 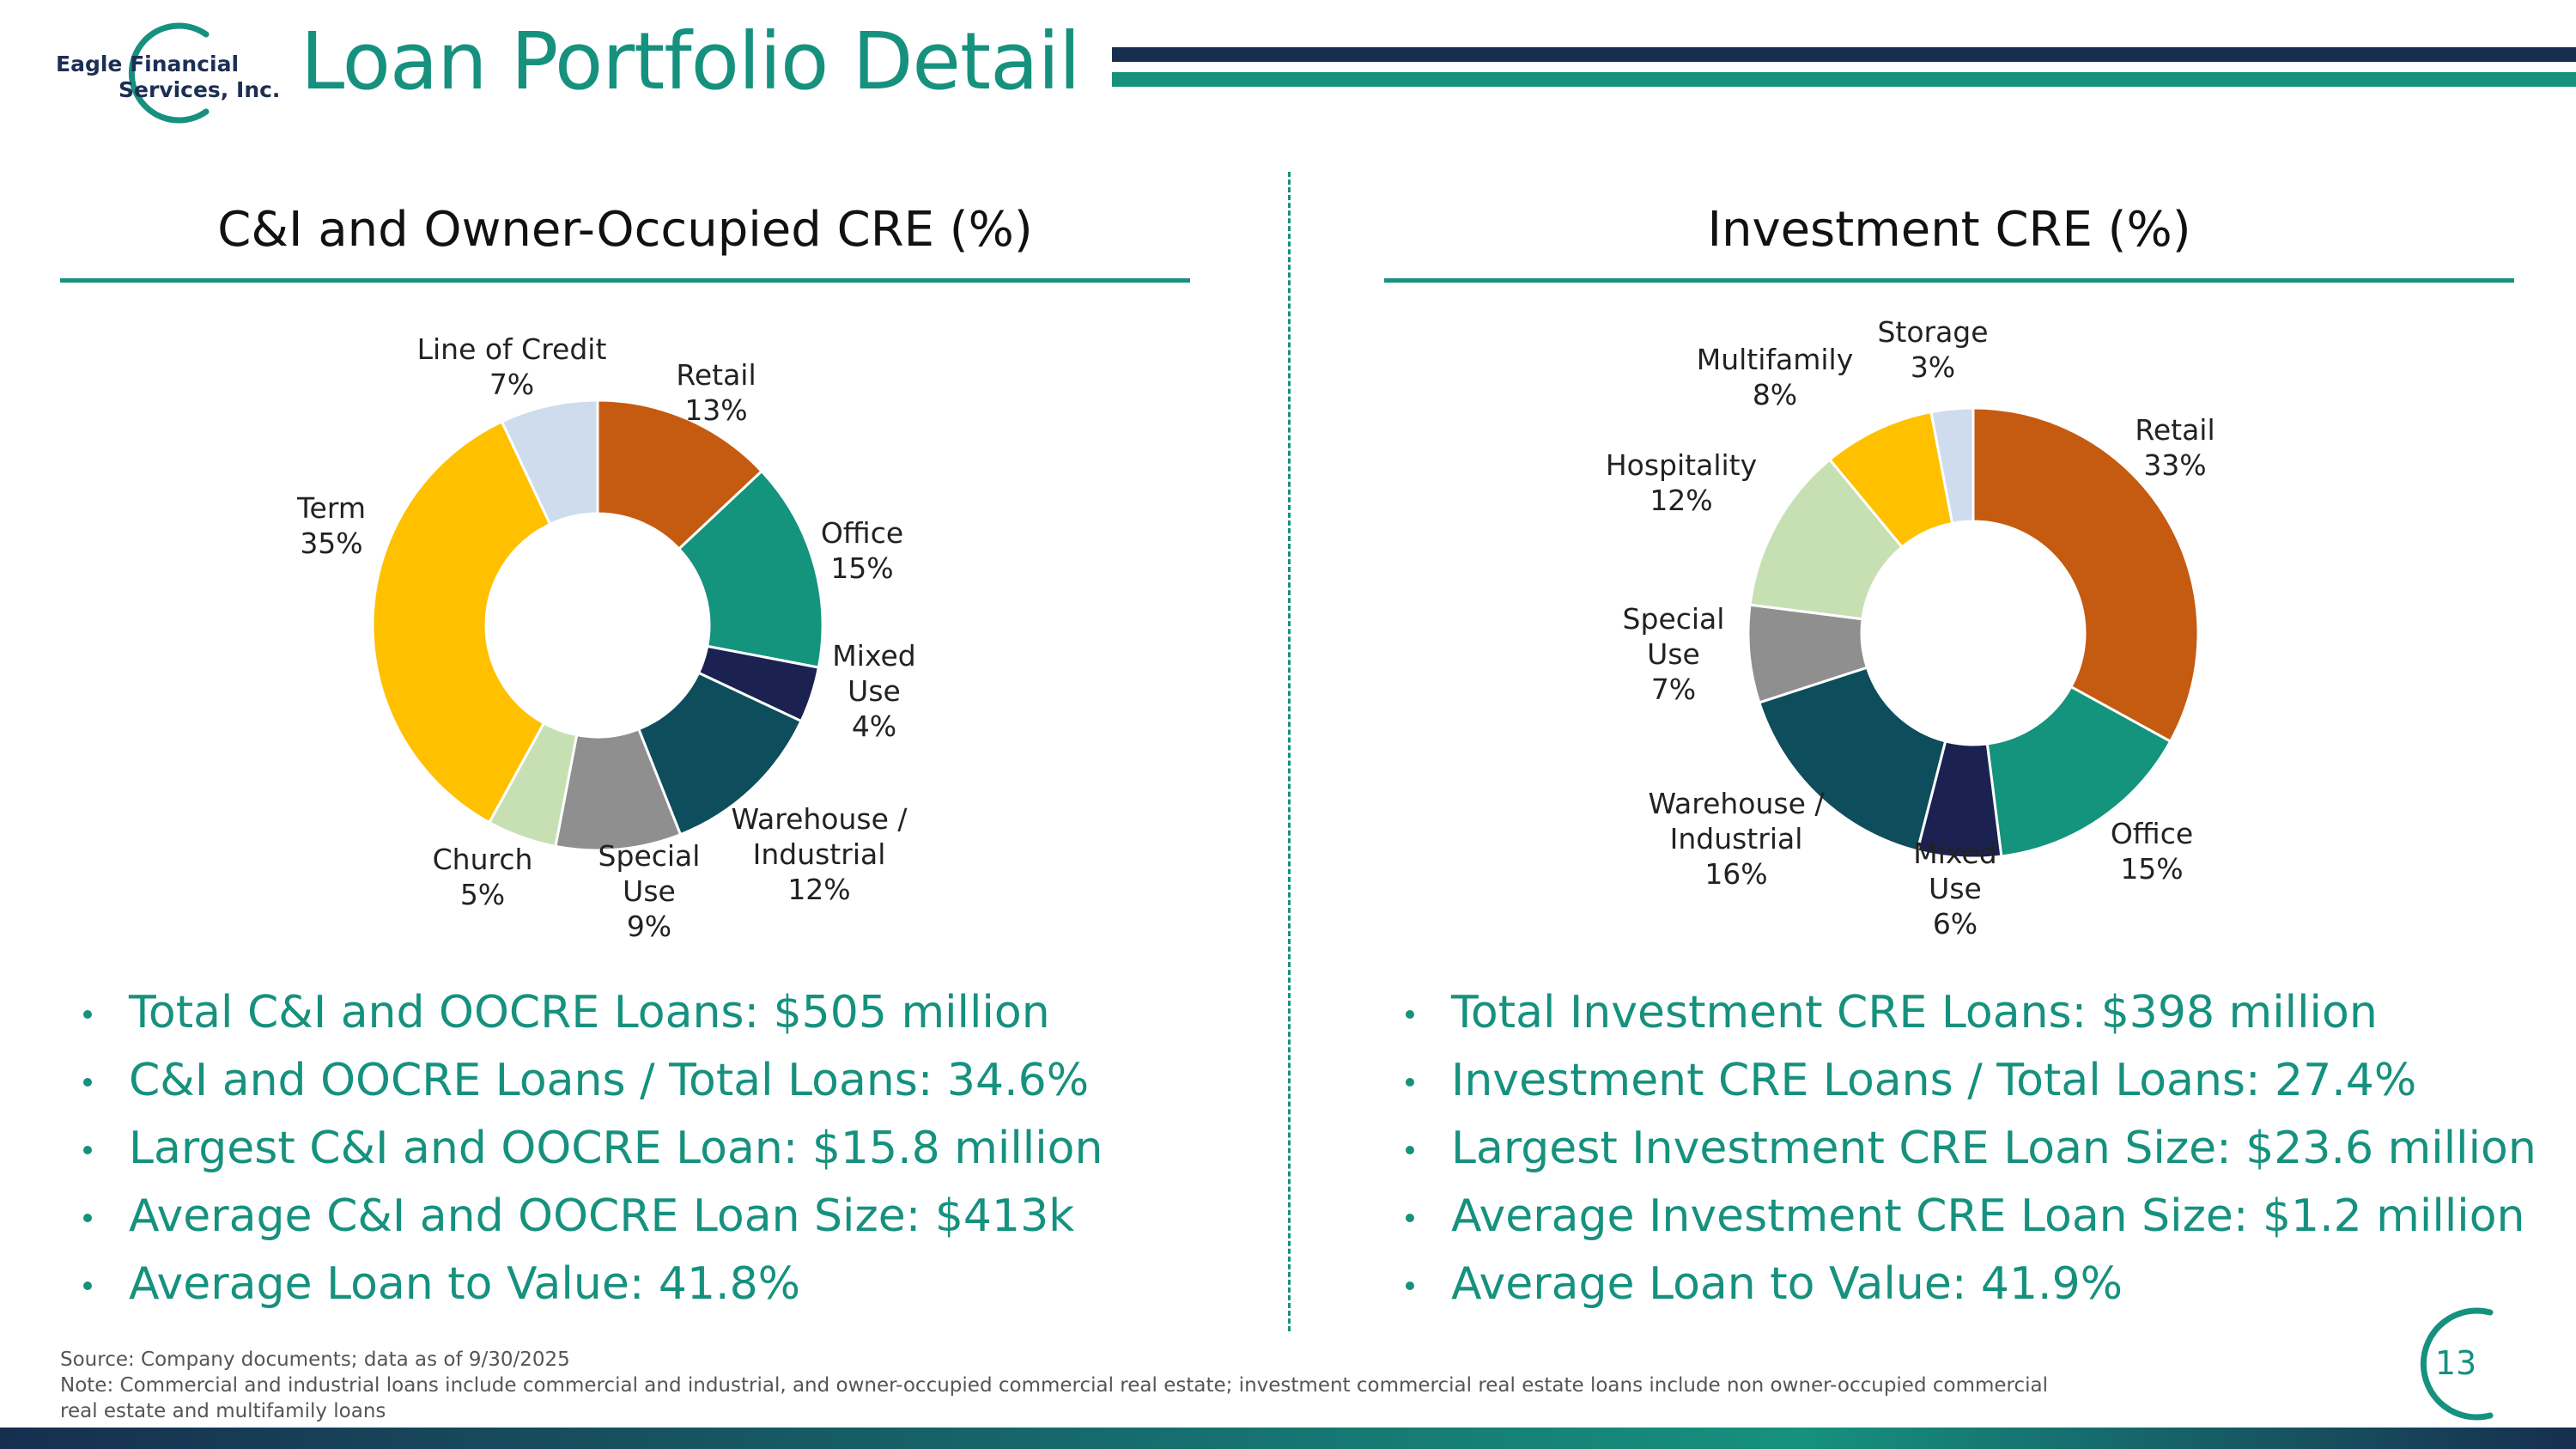 I want to click on donut-slice-warehouse-industrial, so click(x=1852, y=759).